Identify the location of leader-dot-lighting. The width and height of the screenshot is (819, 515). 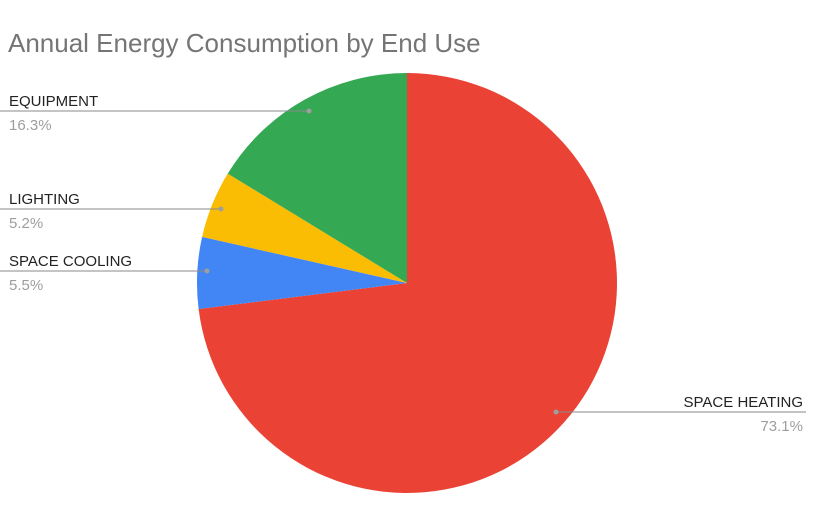
(221, 209).